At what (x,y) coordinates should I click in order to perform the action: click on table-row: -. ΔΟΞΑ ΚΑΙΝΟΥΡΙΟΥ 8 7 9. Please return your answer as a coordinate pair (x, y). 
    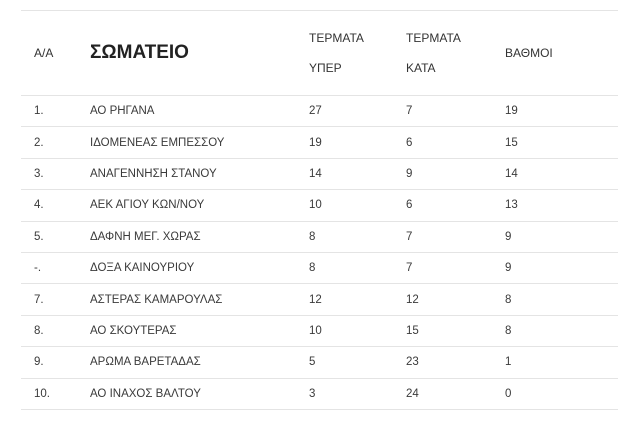
    Looking at the image, I should click on (319, 268).